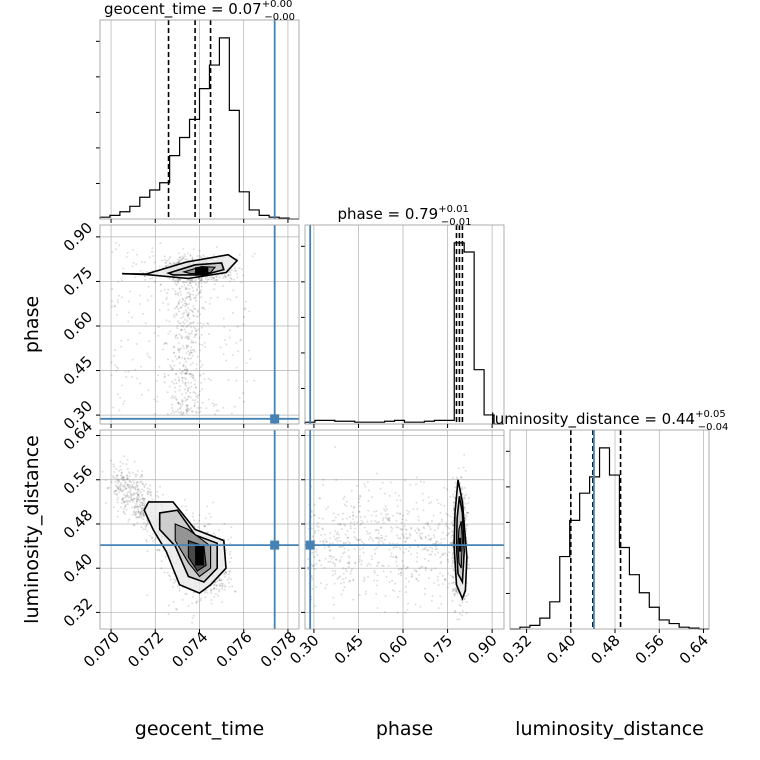  What do you see at coordinates (32, 529) in the screenshot?
I see `luminosity_distance-yaxis-label: luminosity_distance` at bounding box center [32, 529].